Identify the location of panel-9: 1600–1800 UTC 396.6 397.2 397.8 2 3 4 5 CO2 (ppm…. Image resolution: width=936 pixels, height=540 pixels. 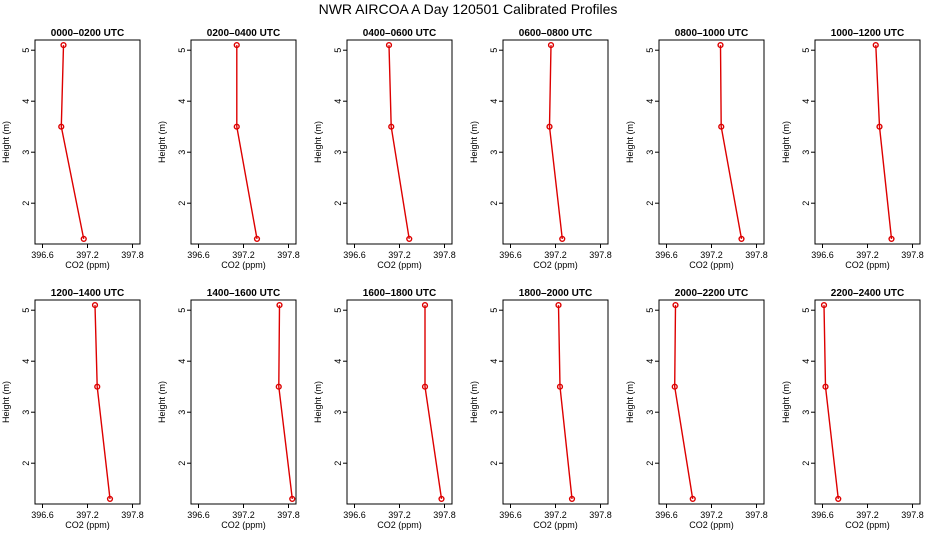
(384, 409).